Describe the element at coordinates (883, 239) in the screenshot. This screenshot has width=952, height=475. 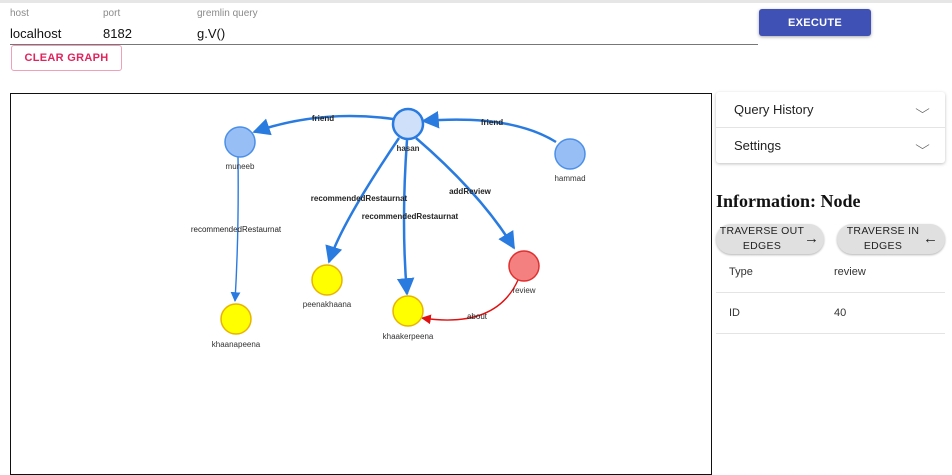
I see `traverse-in-text: TRAVERSE IN EDGES` at that location.